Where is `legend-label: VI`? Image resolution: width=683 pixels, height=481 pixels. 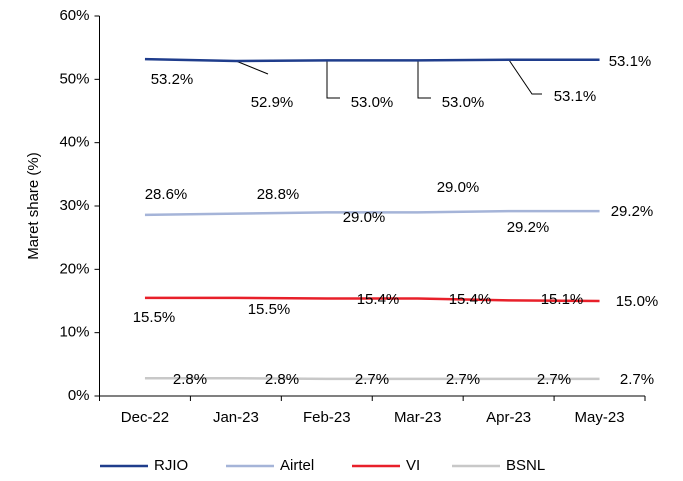 legend-label: VI is located at coordinates (413, 465).